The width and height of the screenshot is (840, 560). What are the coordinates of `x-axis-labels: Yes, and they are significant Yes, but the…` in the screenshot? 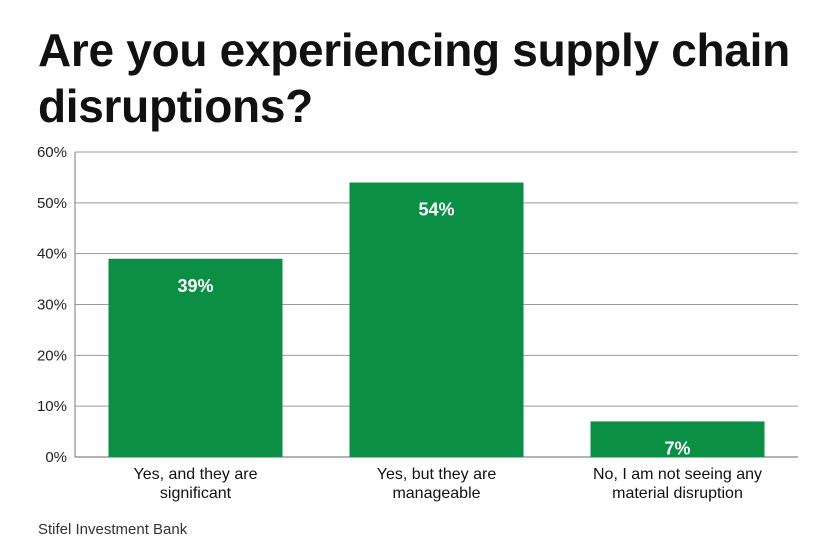 It's located at (448, 484).